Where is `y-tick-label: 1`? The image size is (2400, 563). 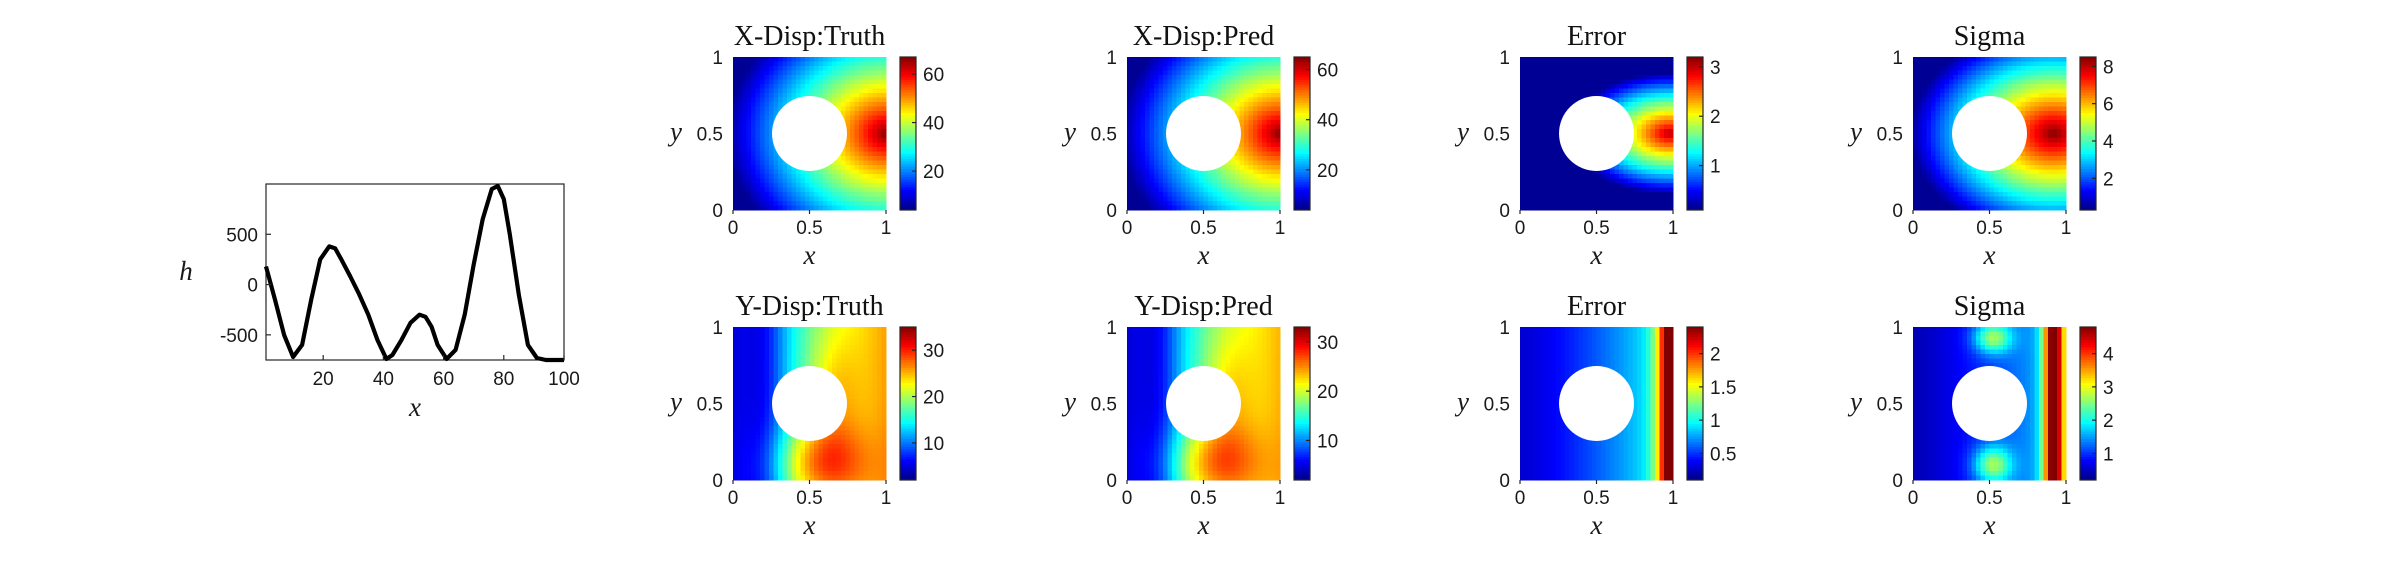 y-tick-label: 1 is located at coordinates (1111, 58).